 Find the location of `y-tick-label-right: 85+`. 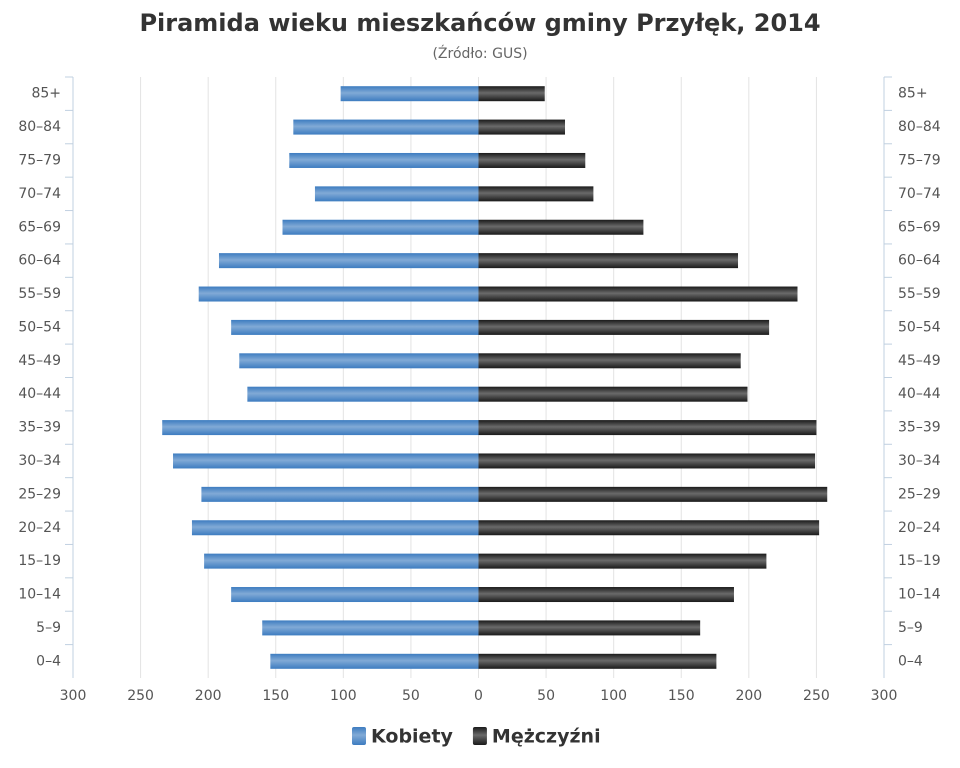

y-tick-label-right: 85+ is located at coordinates (913, 94).